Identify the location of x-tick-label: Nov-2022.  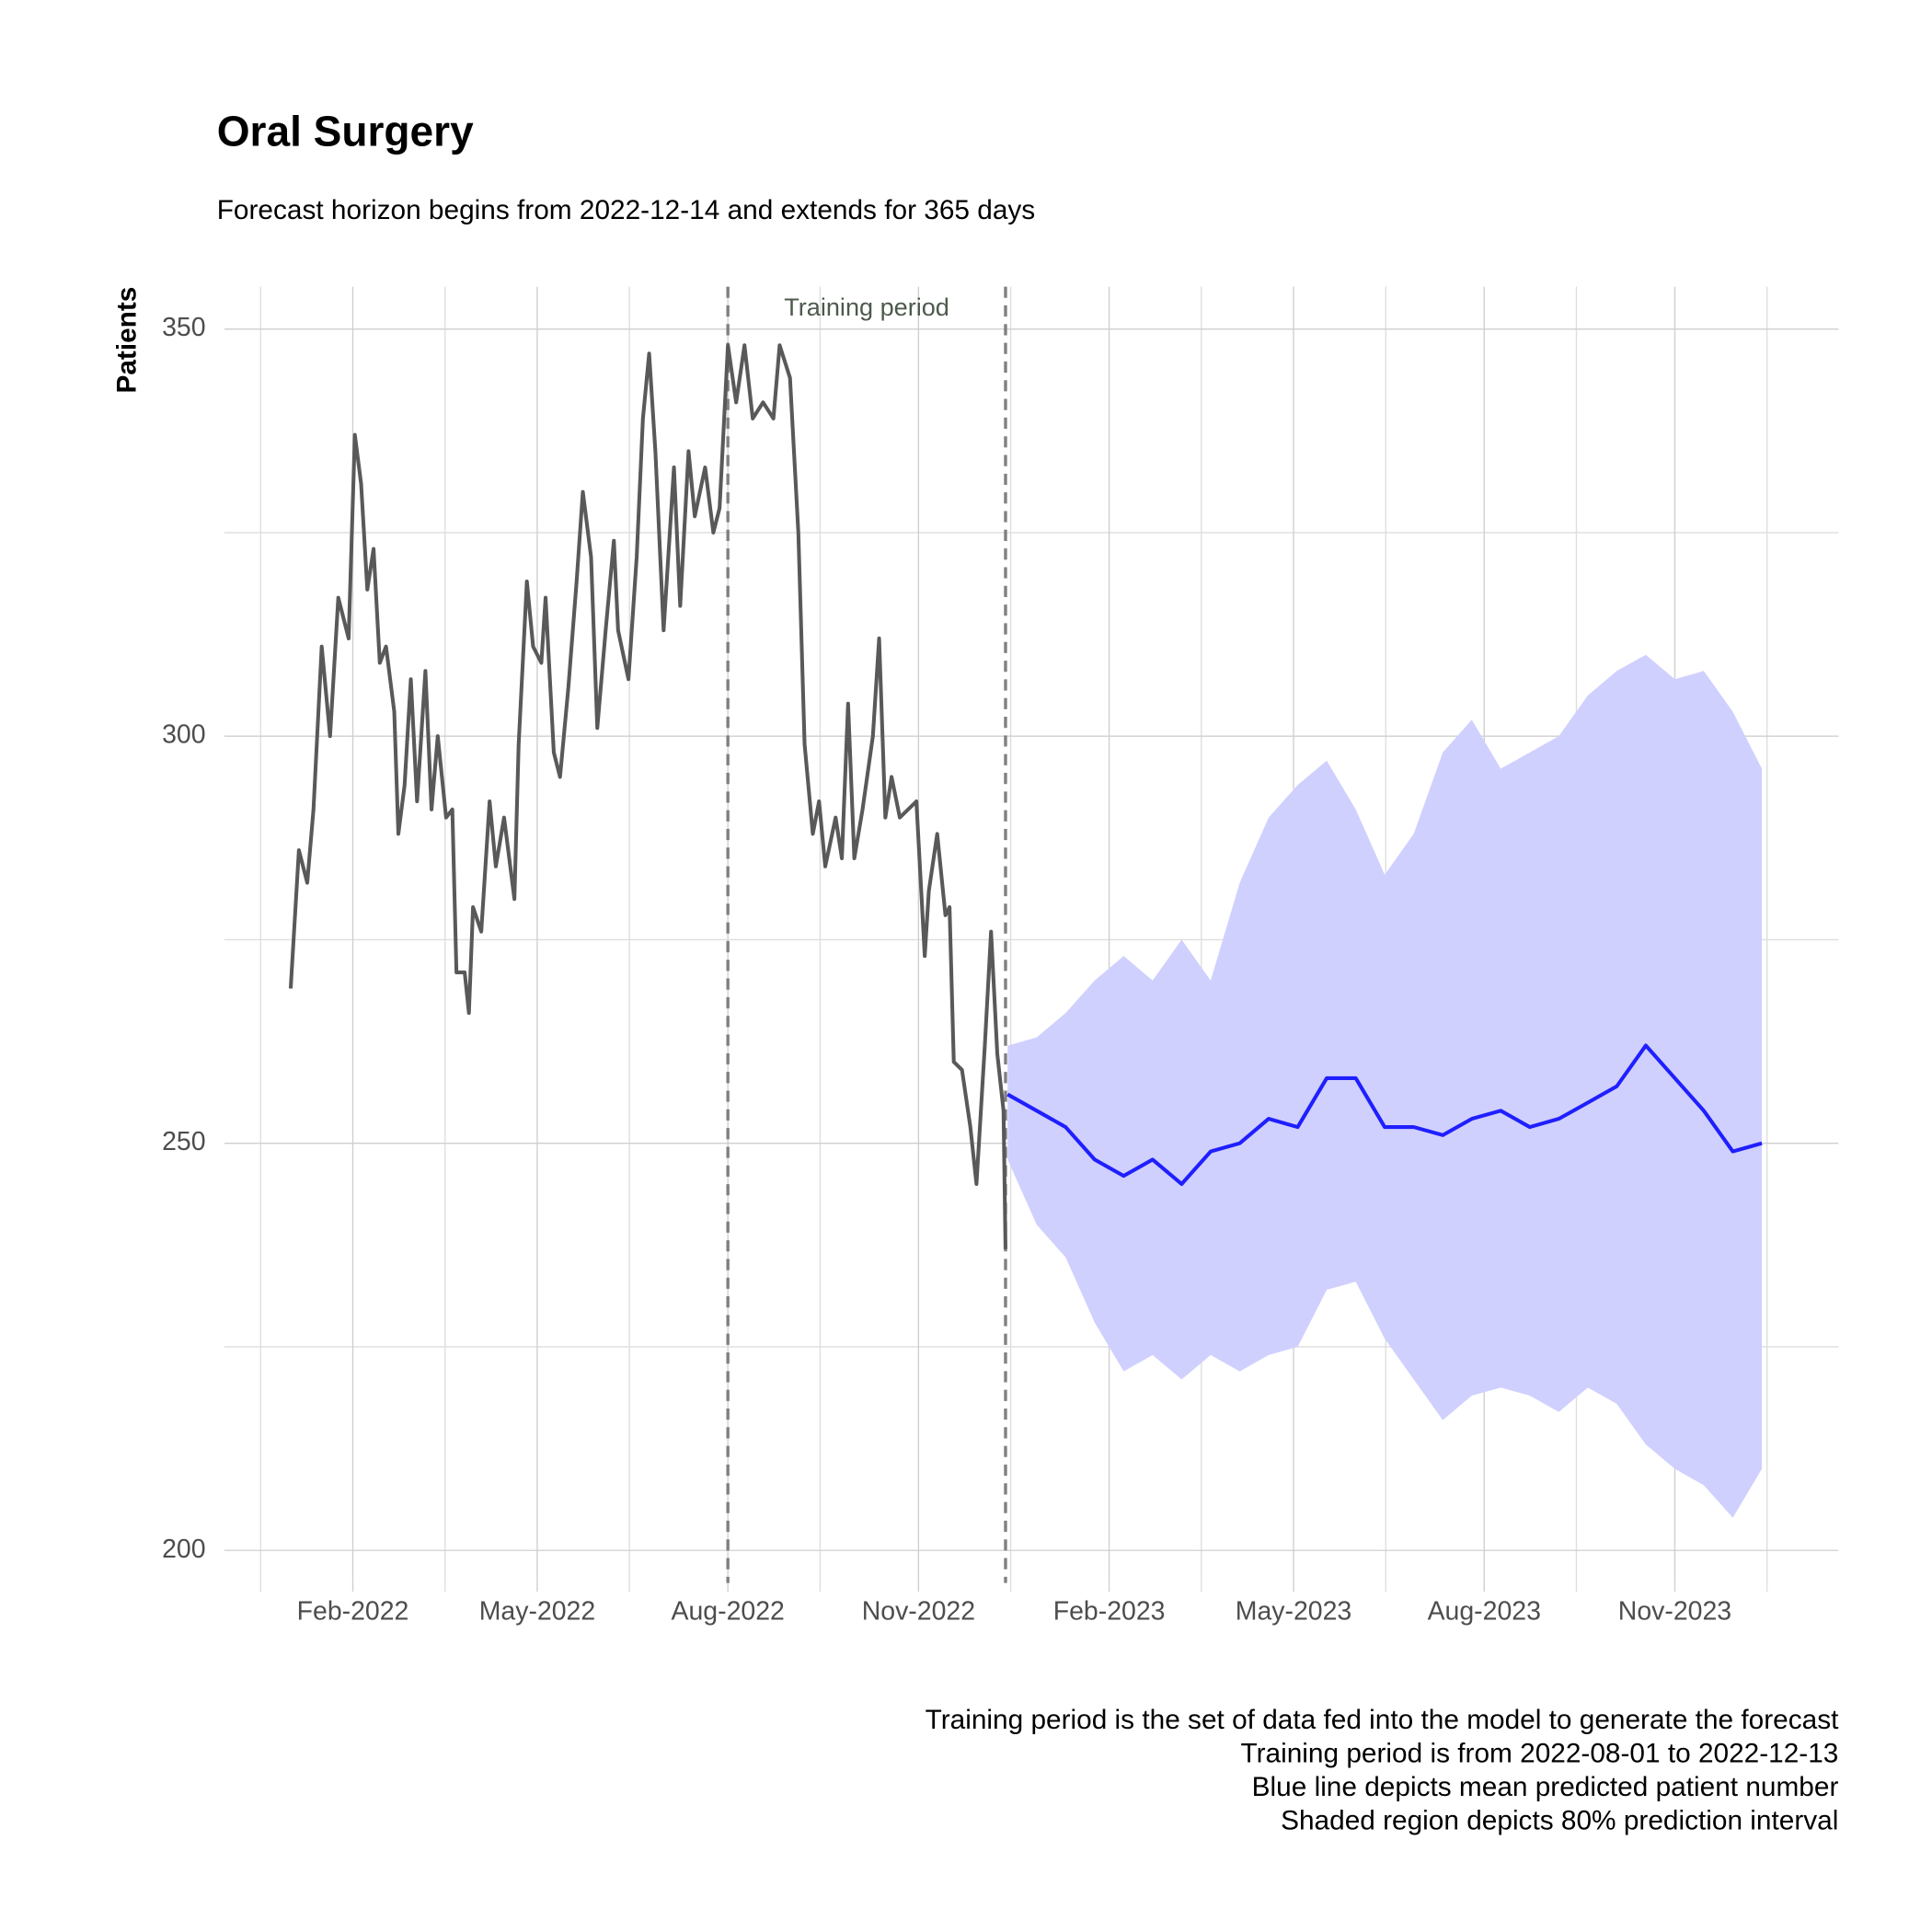
(918, 1612).